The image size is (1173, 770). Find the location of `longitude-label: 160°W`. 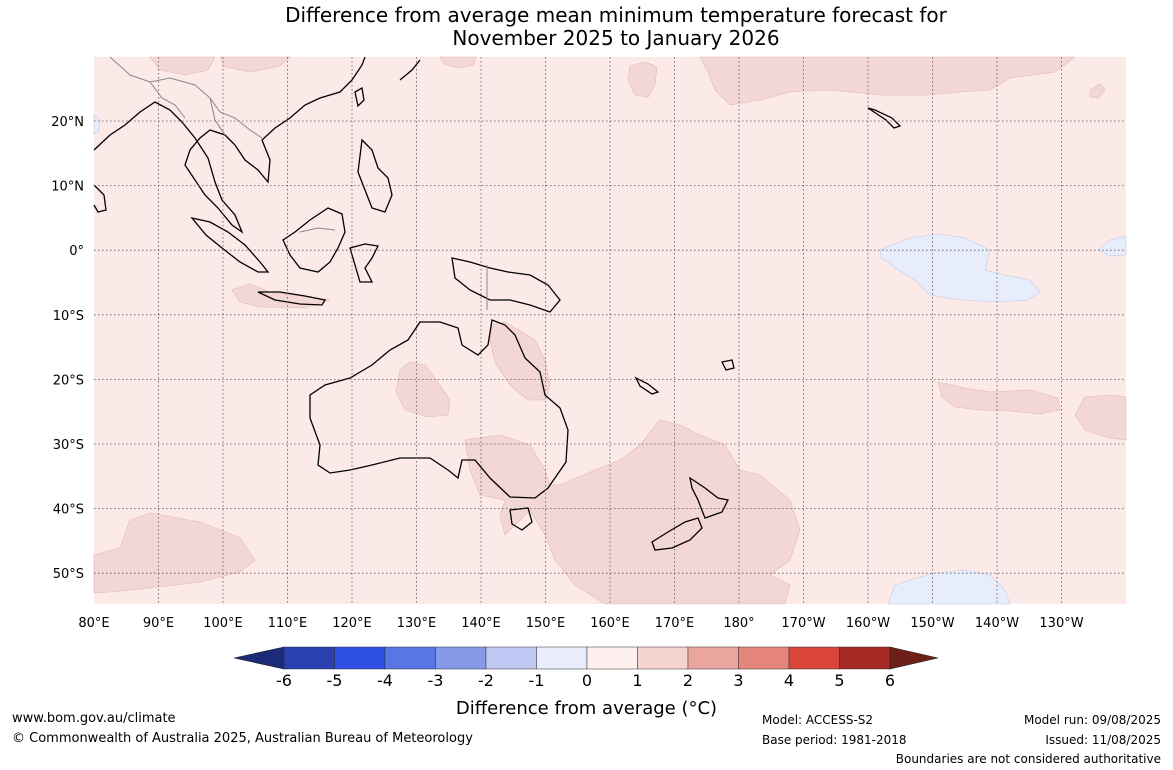

longitude-label: 160°W is located at coordinates (868, 623).